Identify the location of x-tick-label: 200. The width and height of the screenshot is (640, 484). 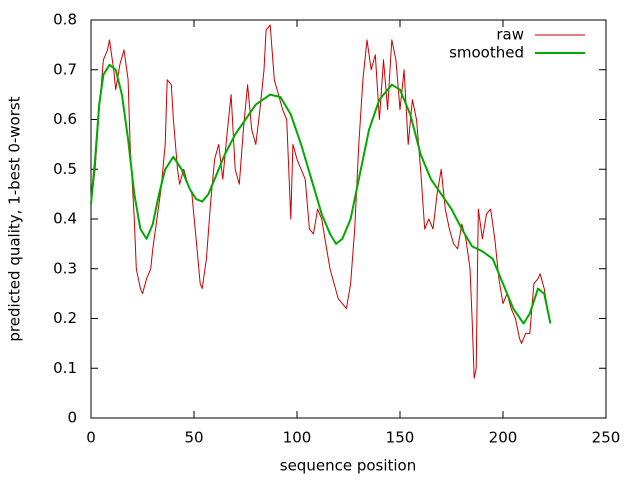
(503, 438).